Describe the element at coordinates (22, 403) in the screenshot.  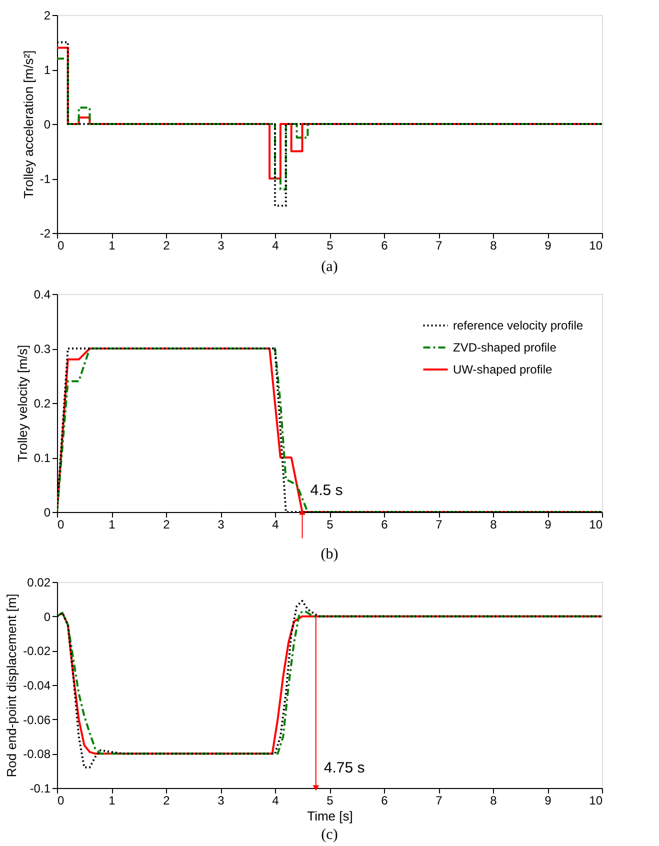
I see `y-axis-title: Trolley velocity [m/s]` at that location.